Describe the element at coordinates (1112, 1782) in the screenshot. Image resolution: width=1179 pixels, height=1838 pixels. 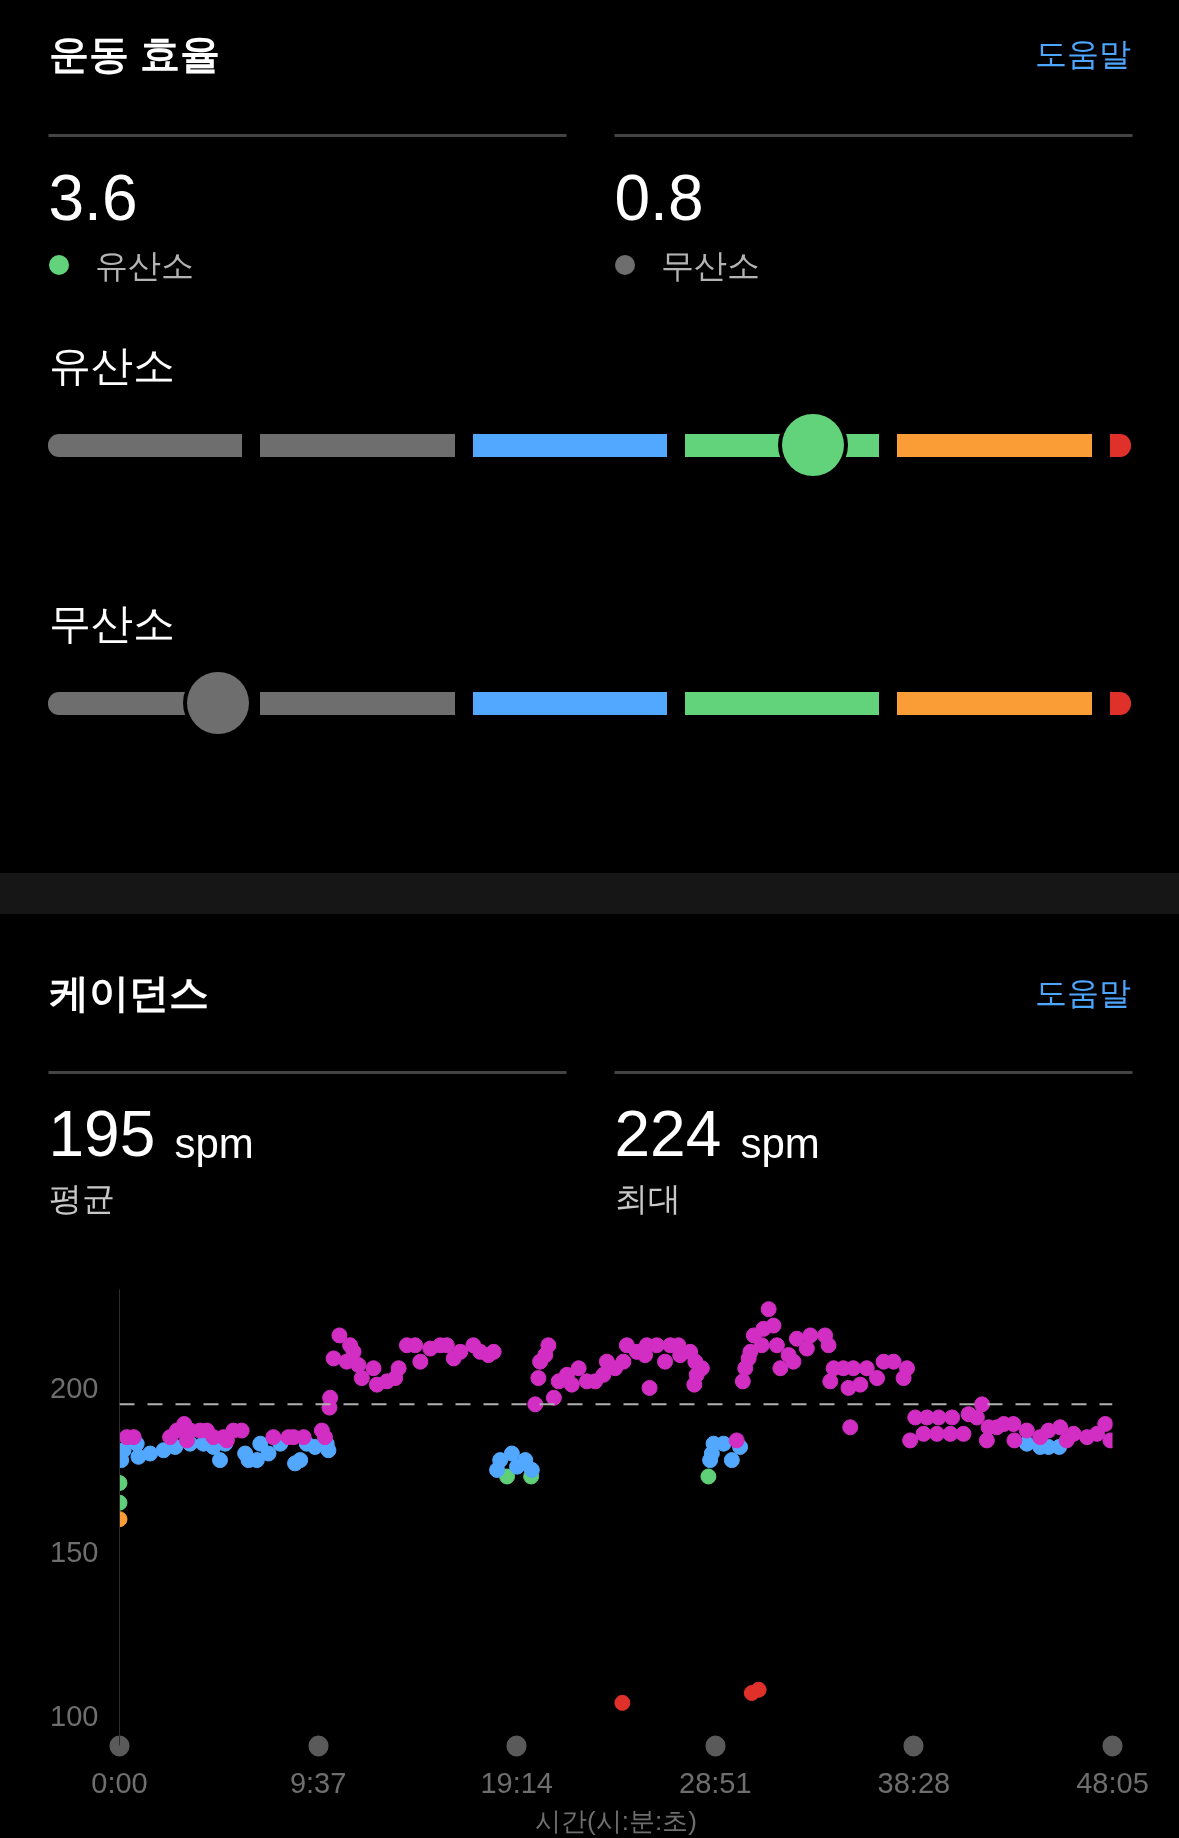
I see `x-tick-label: 48:05` at that location.